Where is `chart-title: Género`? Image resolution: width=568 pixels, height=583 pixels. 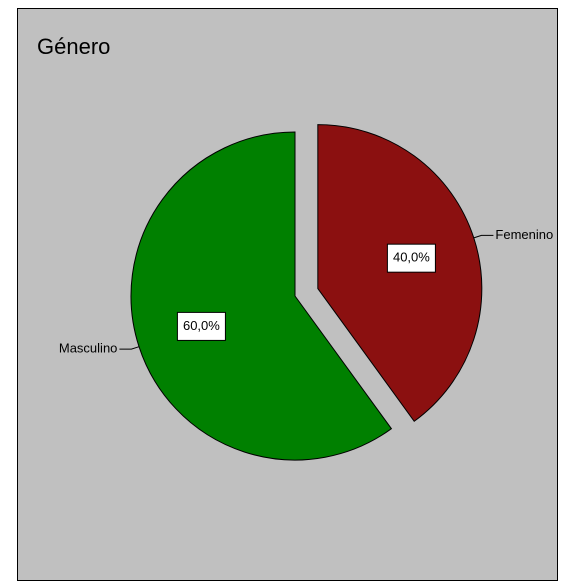
chart-title: Género is located at coordinates (73, 46).